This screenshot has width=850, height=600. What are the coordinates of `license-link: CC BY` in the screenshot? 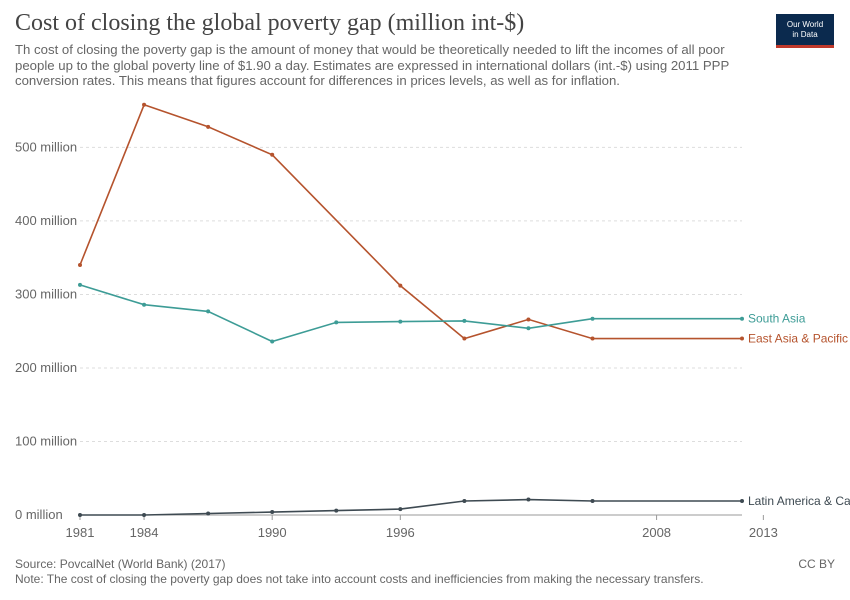 It's located at (816, 564).